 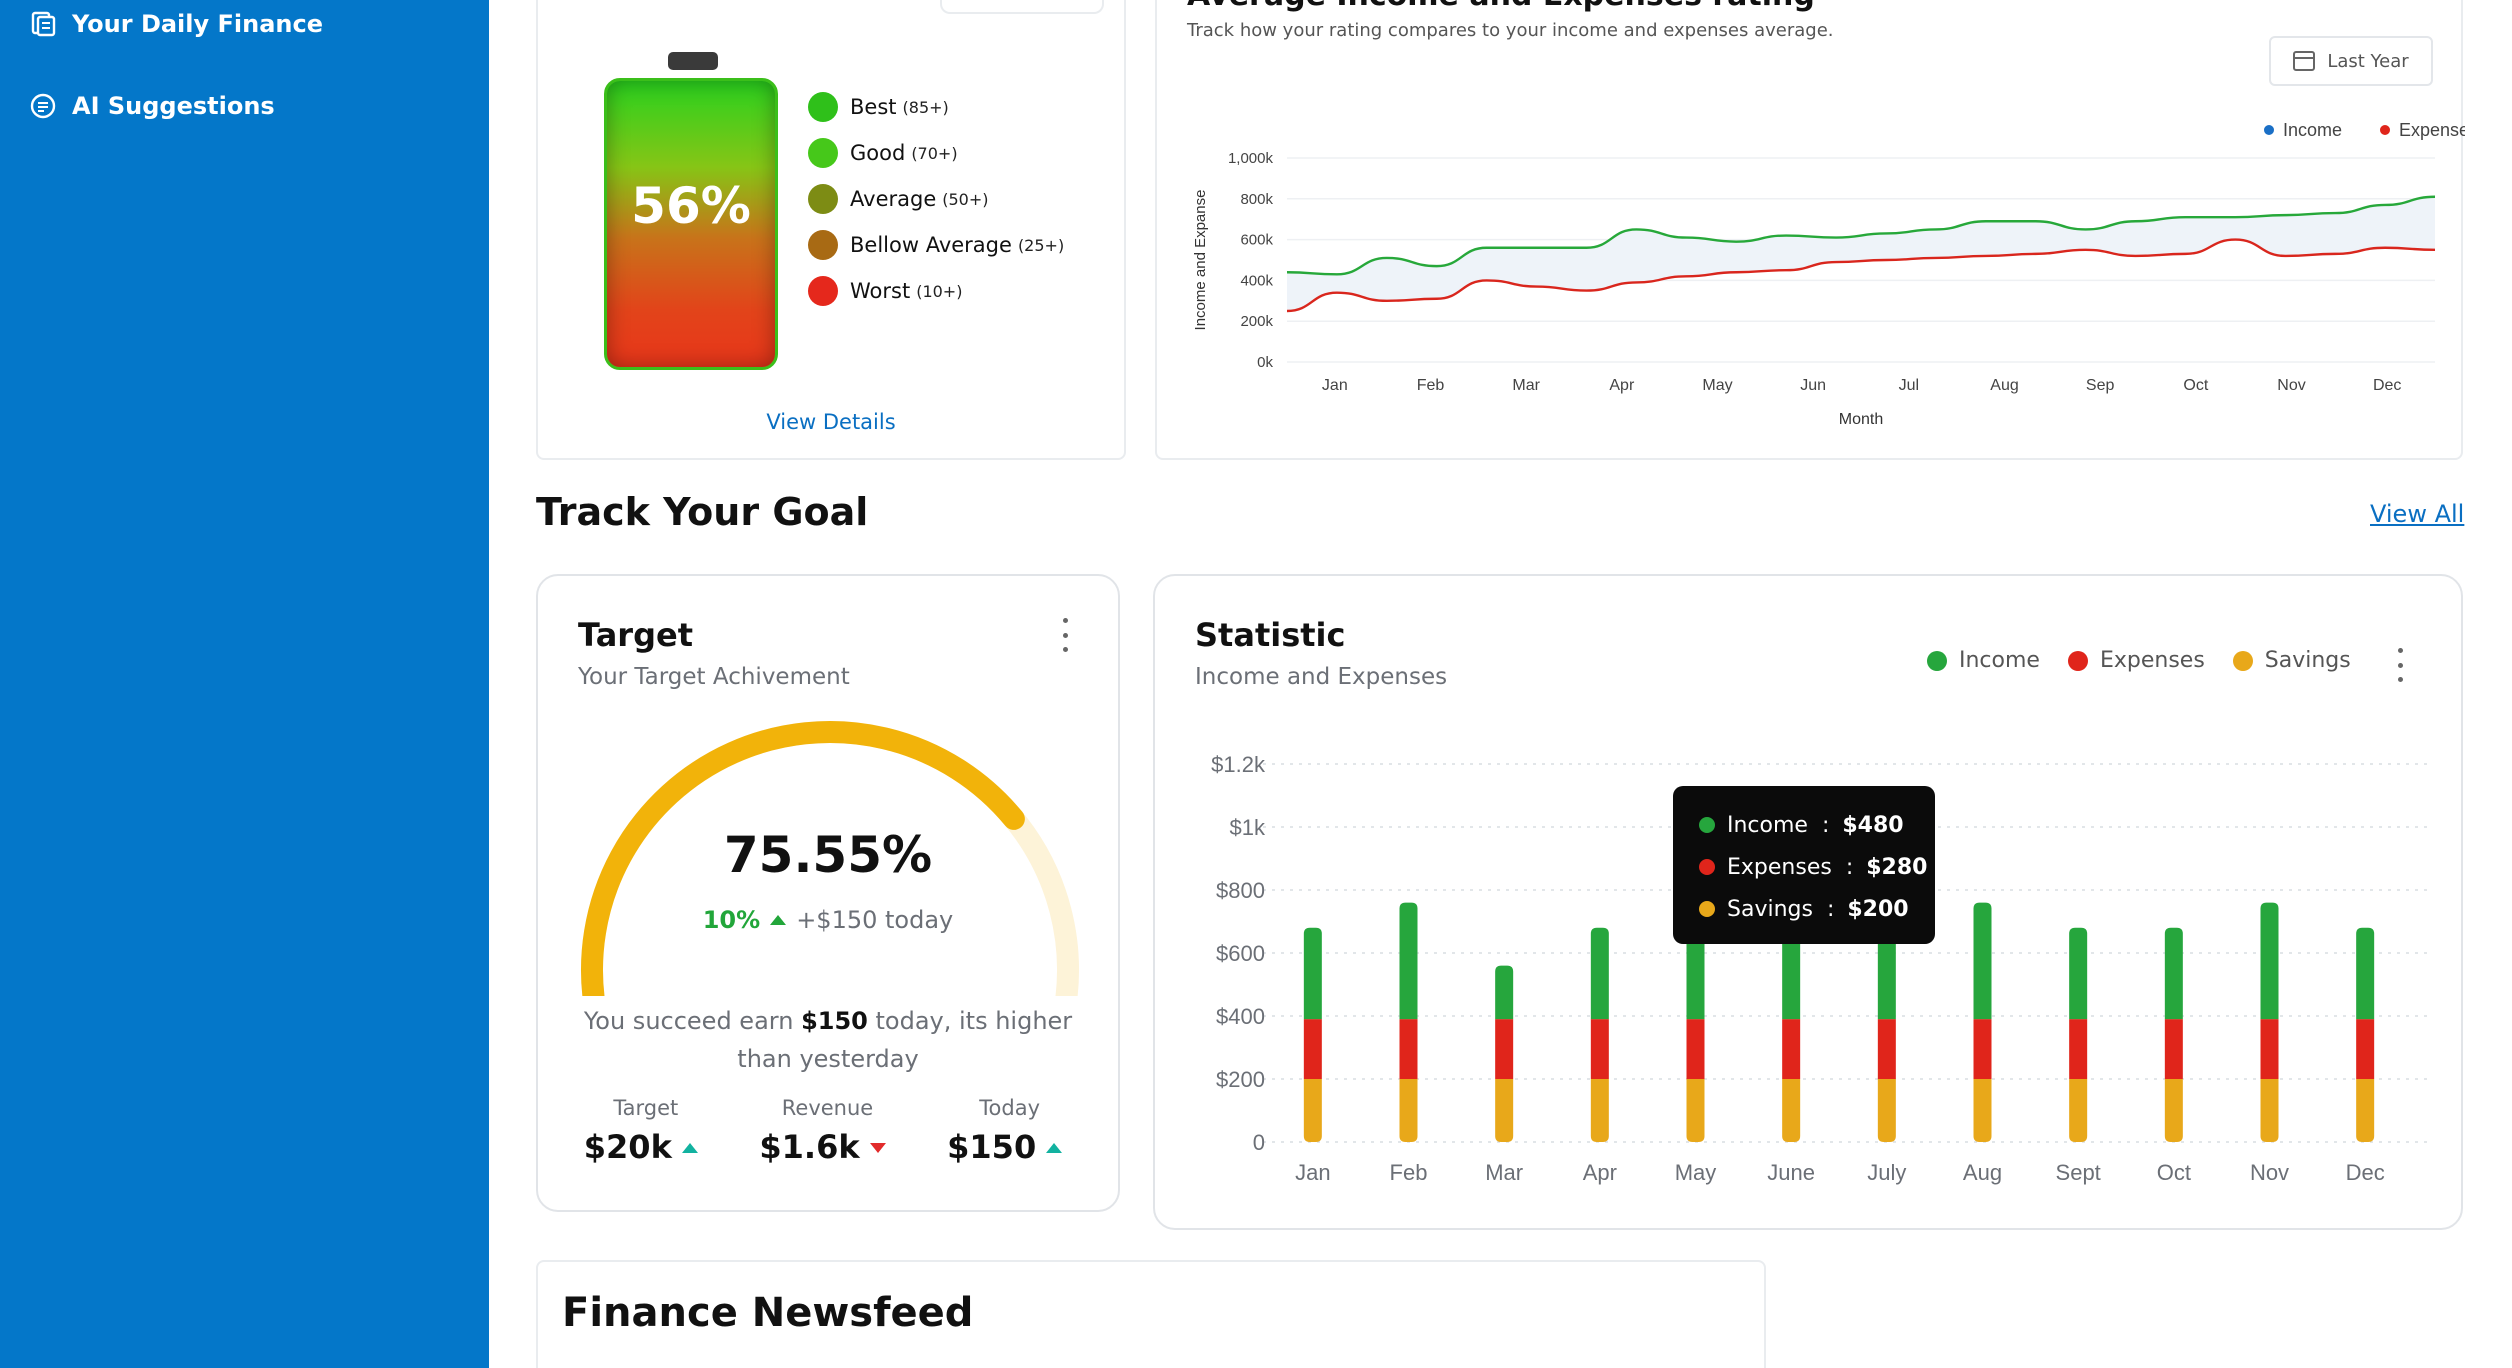 What do you see at coordinates (1256, 199) in the screenshot?
I see `y-tick-label: 800k` at bounding box center [1256, 199].